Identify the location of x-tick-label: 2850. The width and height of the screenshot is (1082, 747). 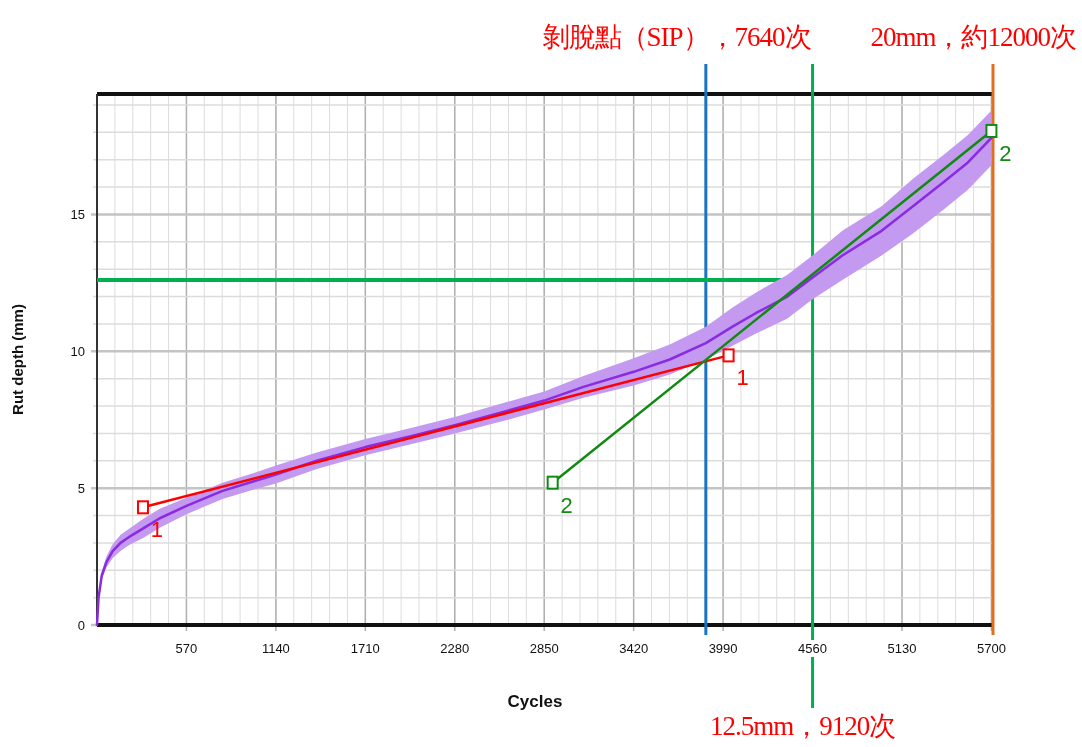
(544, 648).